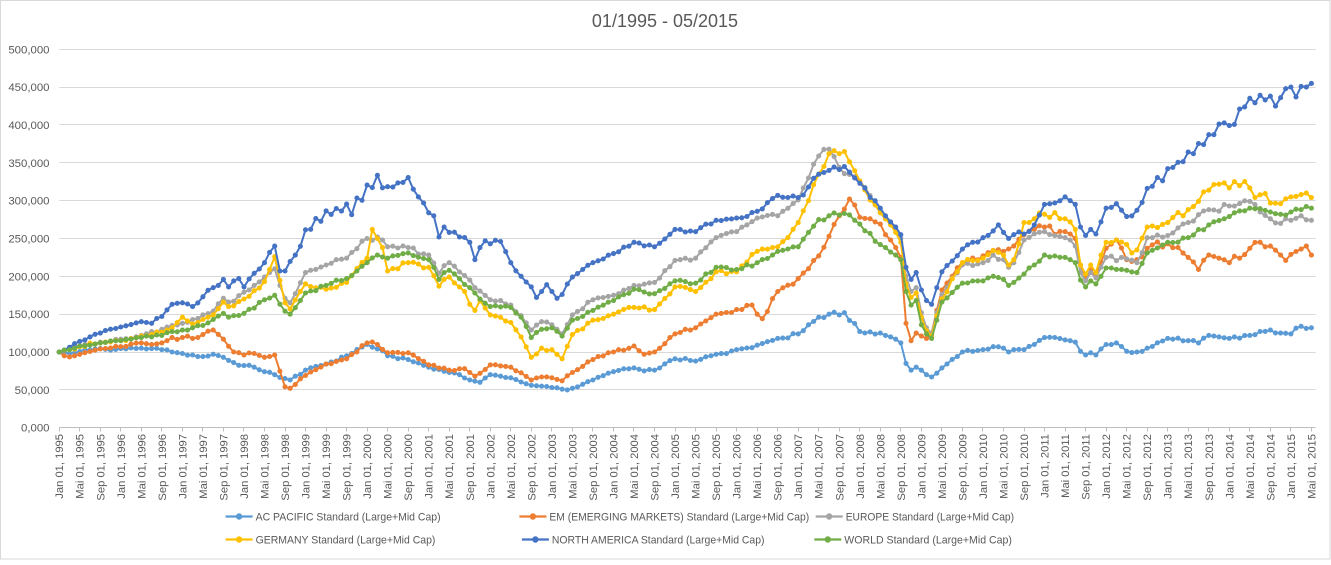 Image resolution: width=1331 pixels, height=565 pixels. Describe the element at coordinates (1230, 466) in the screenshot. I see `svg-text: Jan 01, 2014` at that location.